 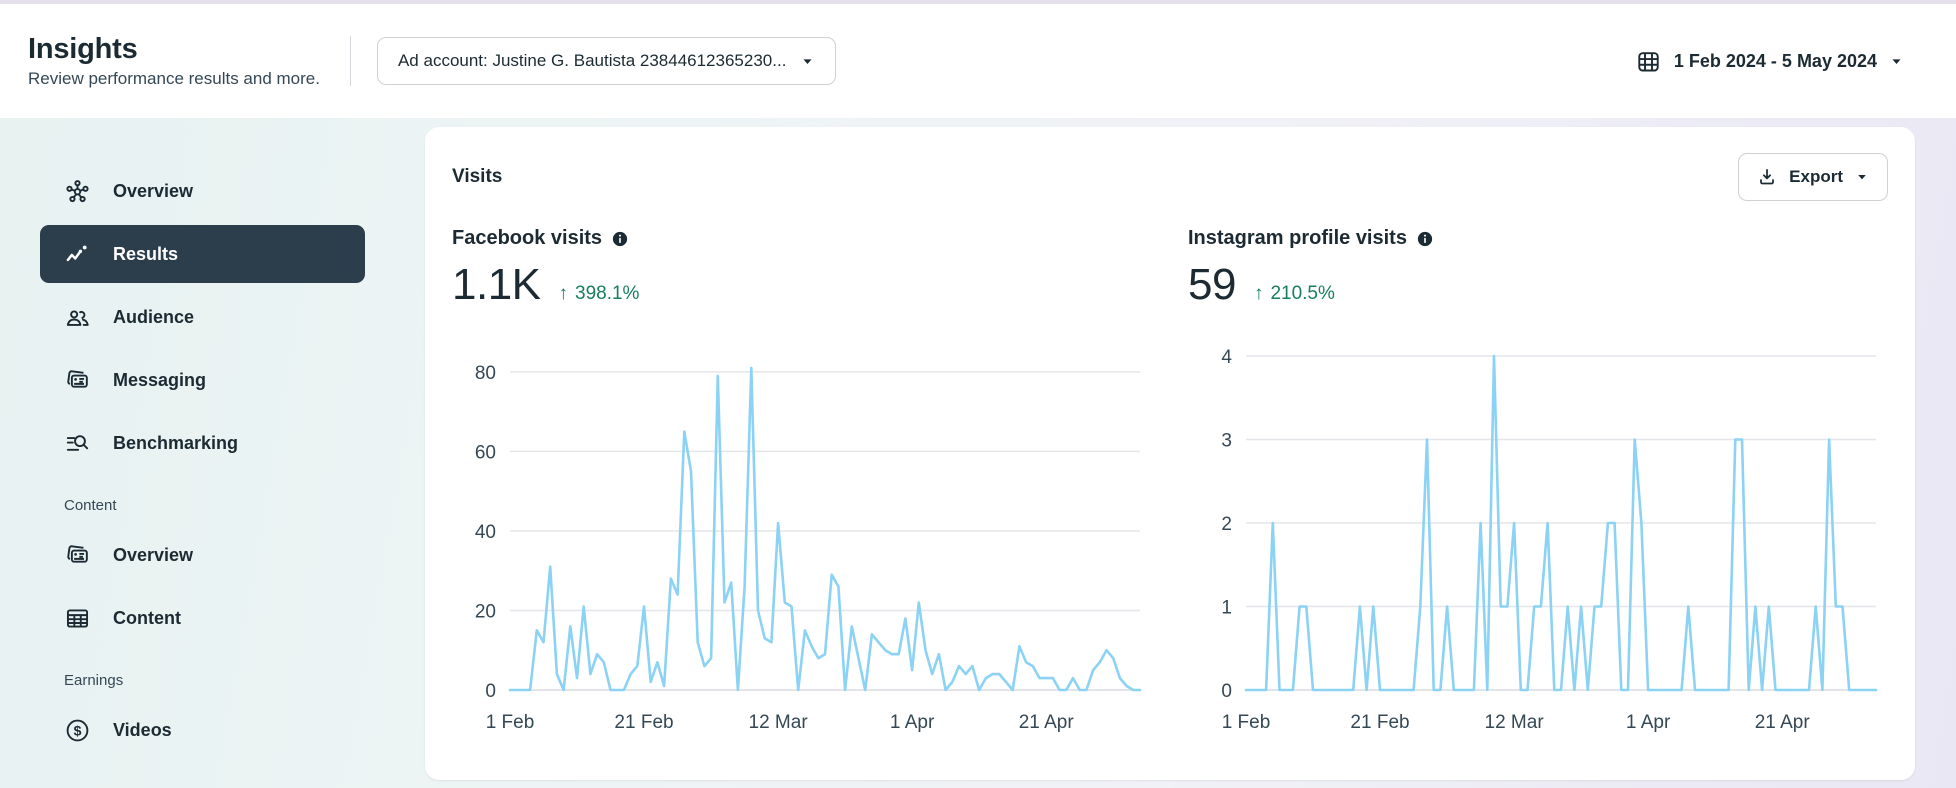 I want to click on sidebar-item-audience: Audience, so click(x=202, y=317).